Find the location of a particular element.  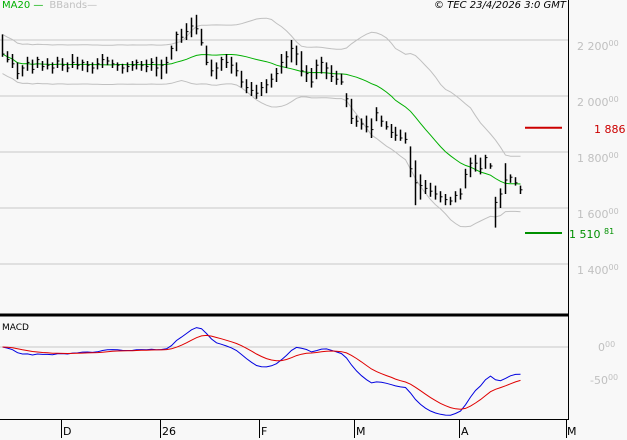

legend-ma20: MA20 — is located at coordinates (23, 5).